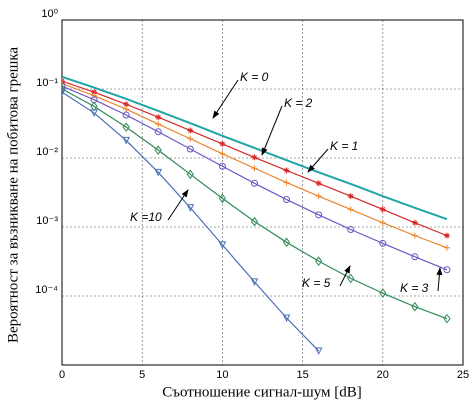 This screenshot has width=474, height=407. What do you see at coordinates (316, 283) in the screenshot?
I see `annotation: K = 5` at bounding box center [316, 283].